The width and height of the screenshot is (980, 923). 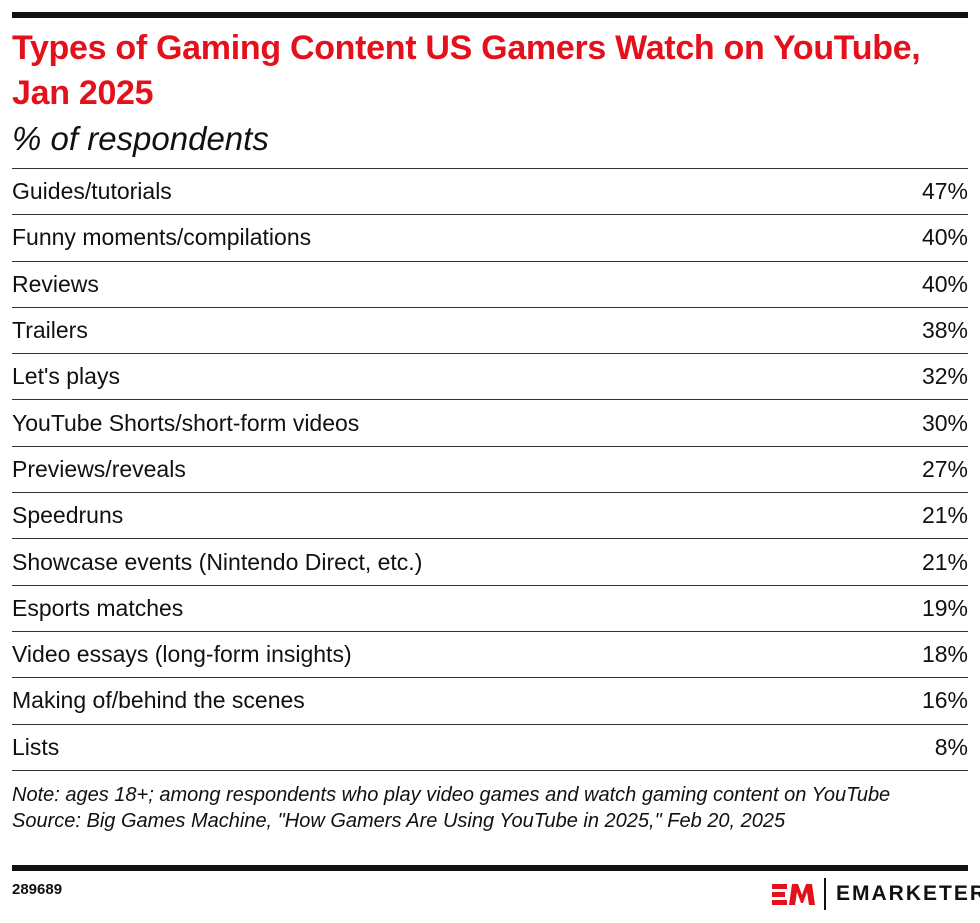 What do you see at coordinates (66, 376) in the screenshot?
I see `row-label: Let's plays` at bounding box center [66, 376].